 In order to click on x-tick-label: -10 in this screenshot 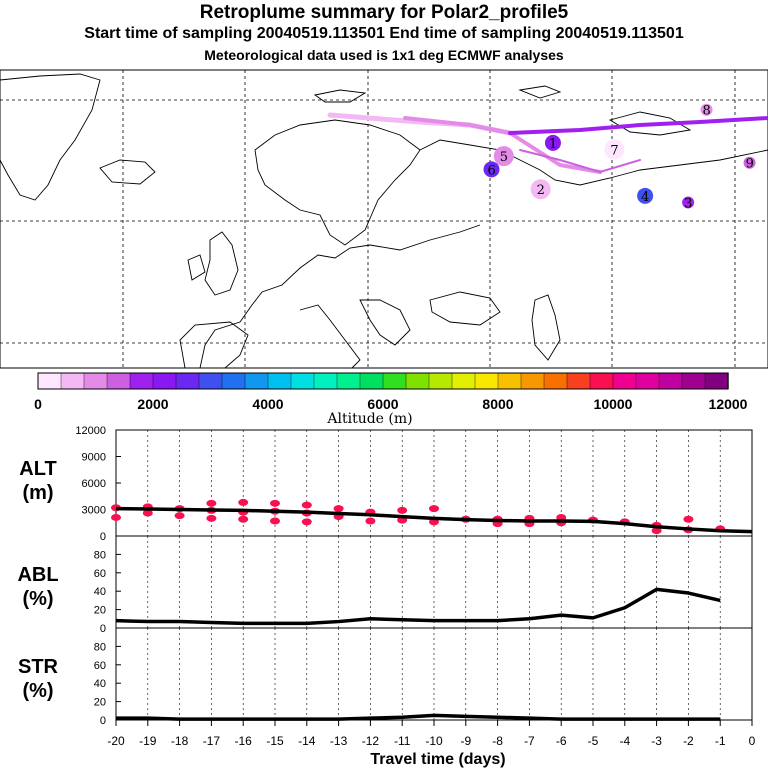, I will do `click(434, 741)`.